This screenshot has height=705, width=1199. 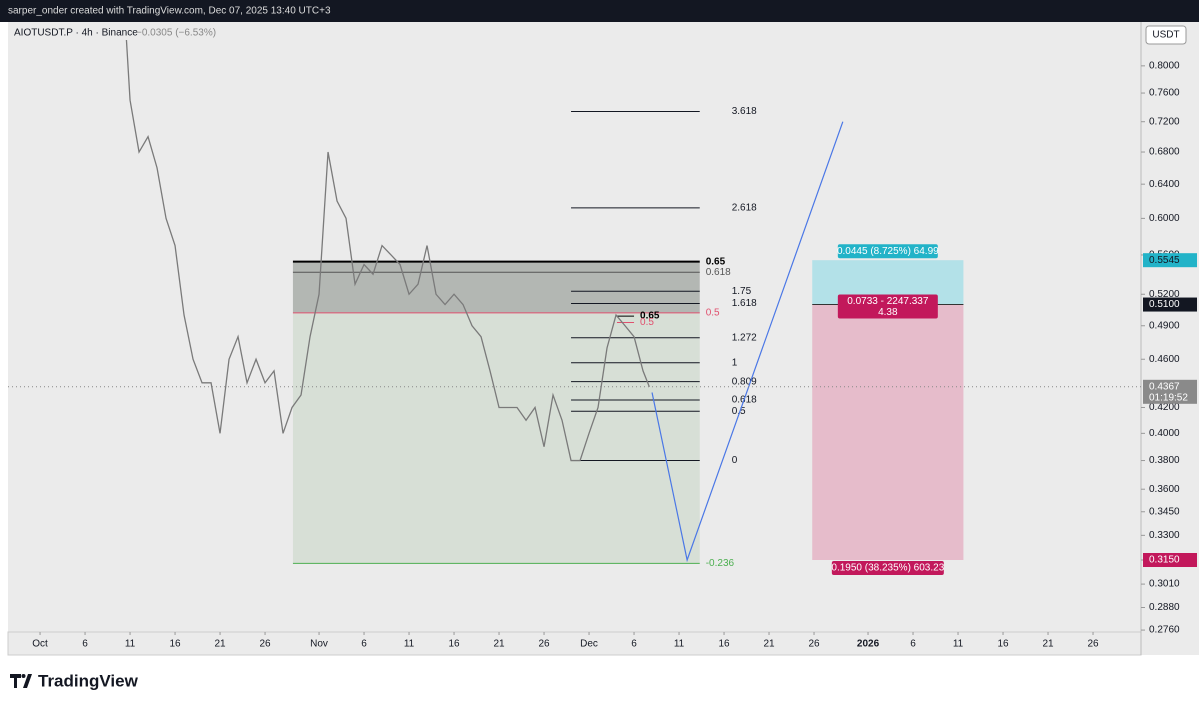 I want to click on x-tick-label: Nov, so click(x=319, y=644).